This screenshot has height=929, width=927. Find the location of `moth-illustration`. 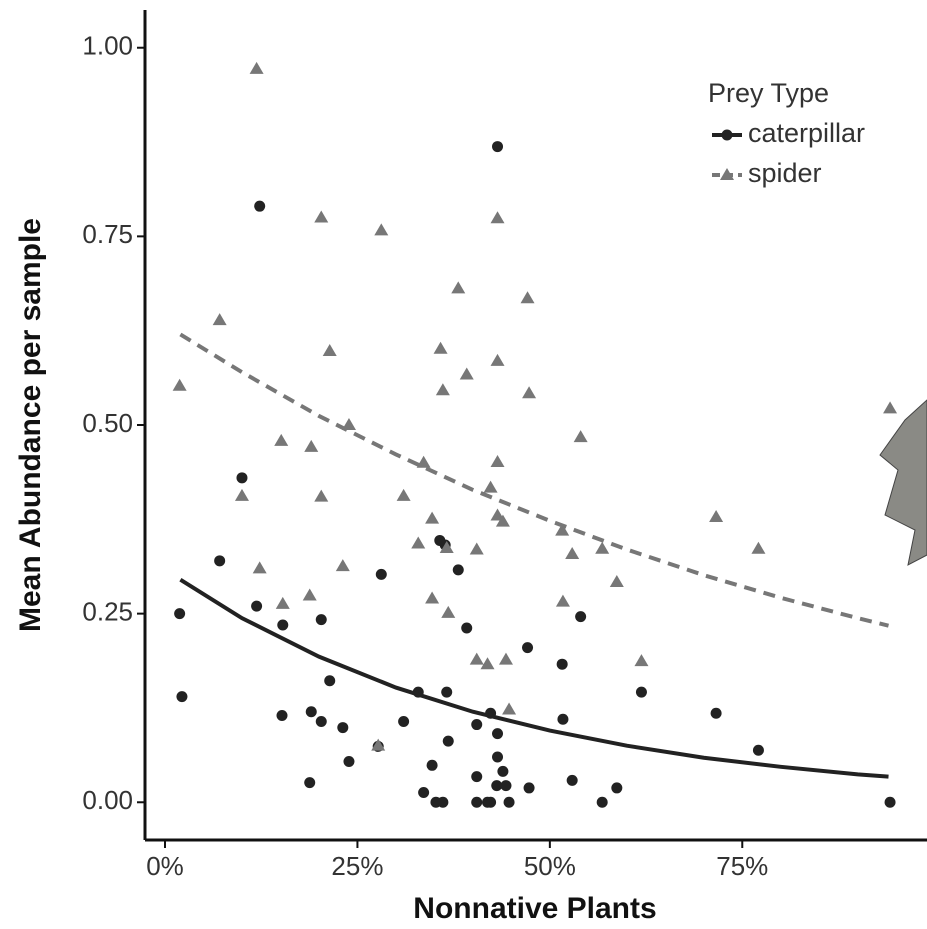

moth-illustration is located at coordinates (903, 482).